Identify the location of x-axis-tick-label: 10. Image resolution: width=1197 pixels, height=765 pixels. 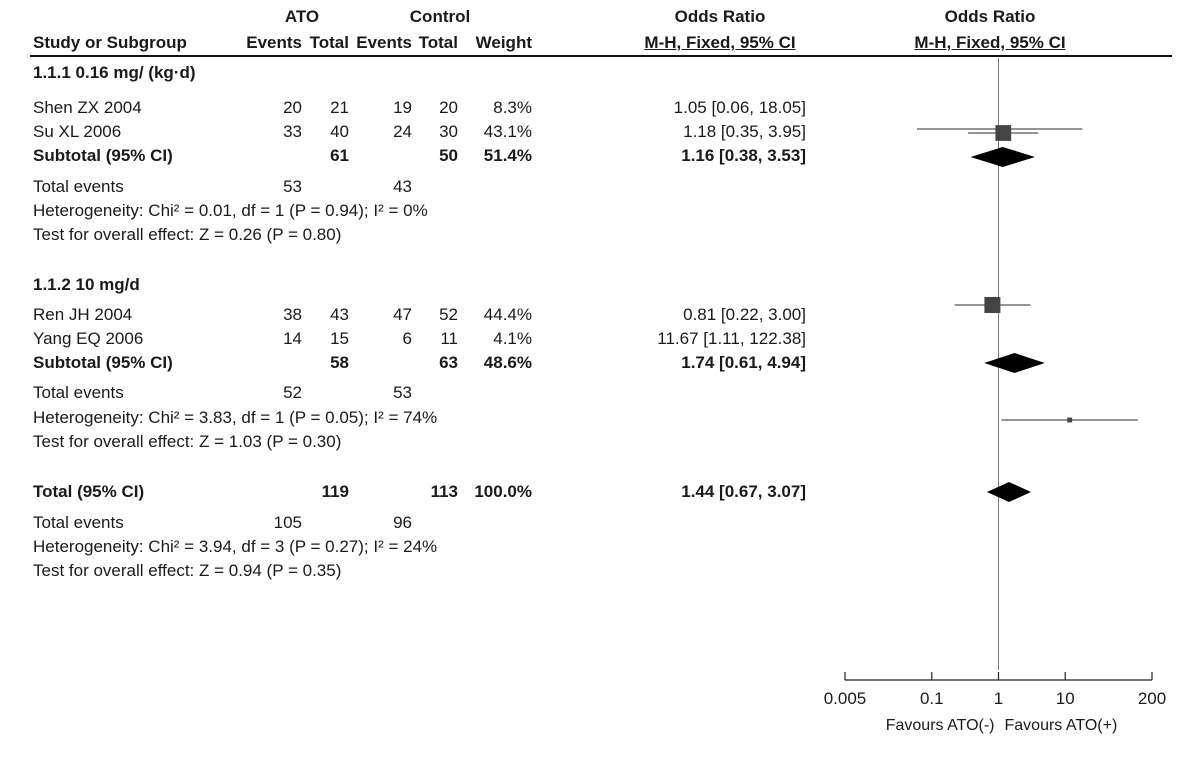
(1065, 698).